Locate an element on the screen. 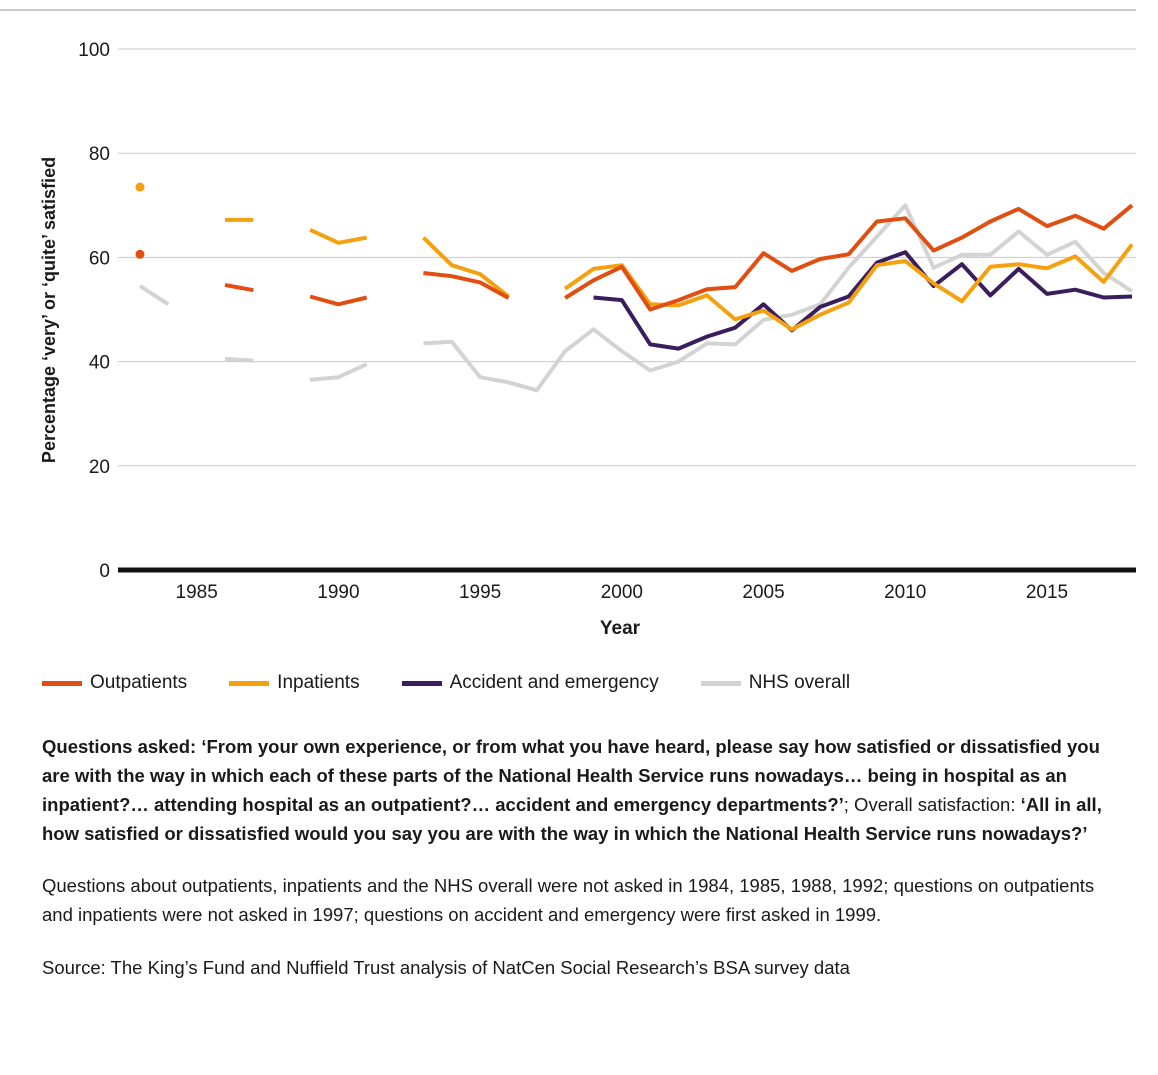 The width and height of the screenshot is (1158, 1075). y-tick-label: 100 is located at coordinates (94, 50).